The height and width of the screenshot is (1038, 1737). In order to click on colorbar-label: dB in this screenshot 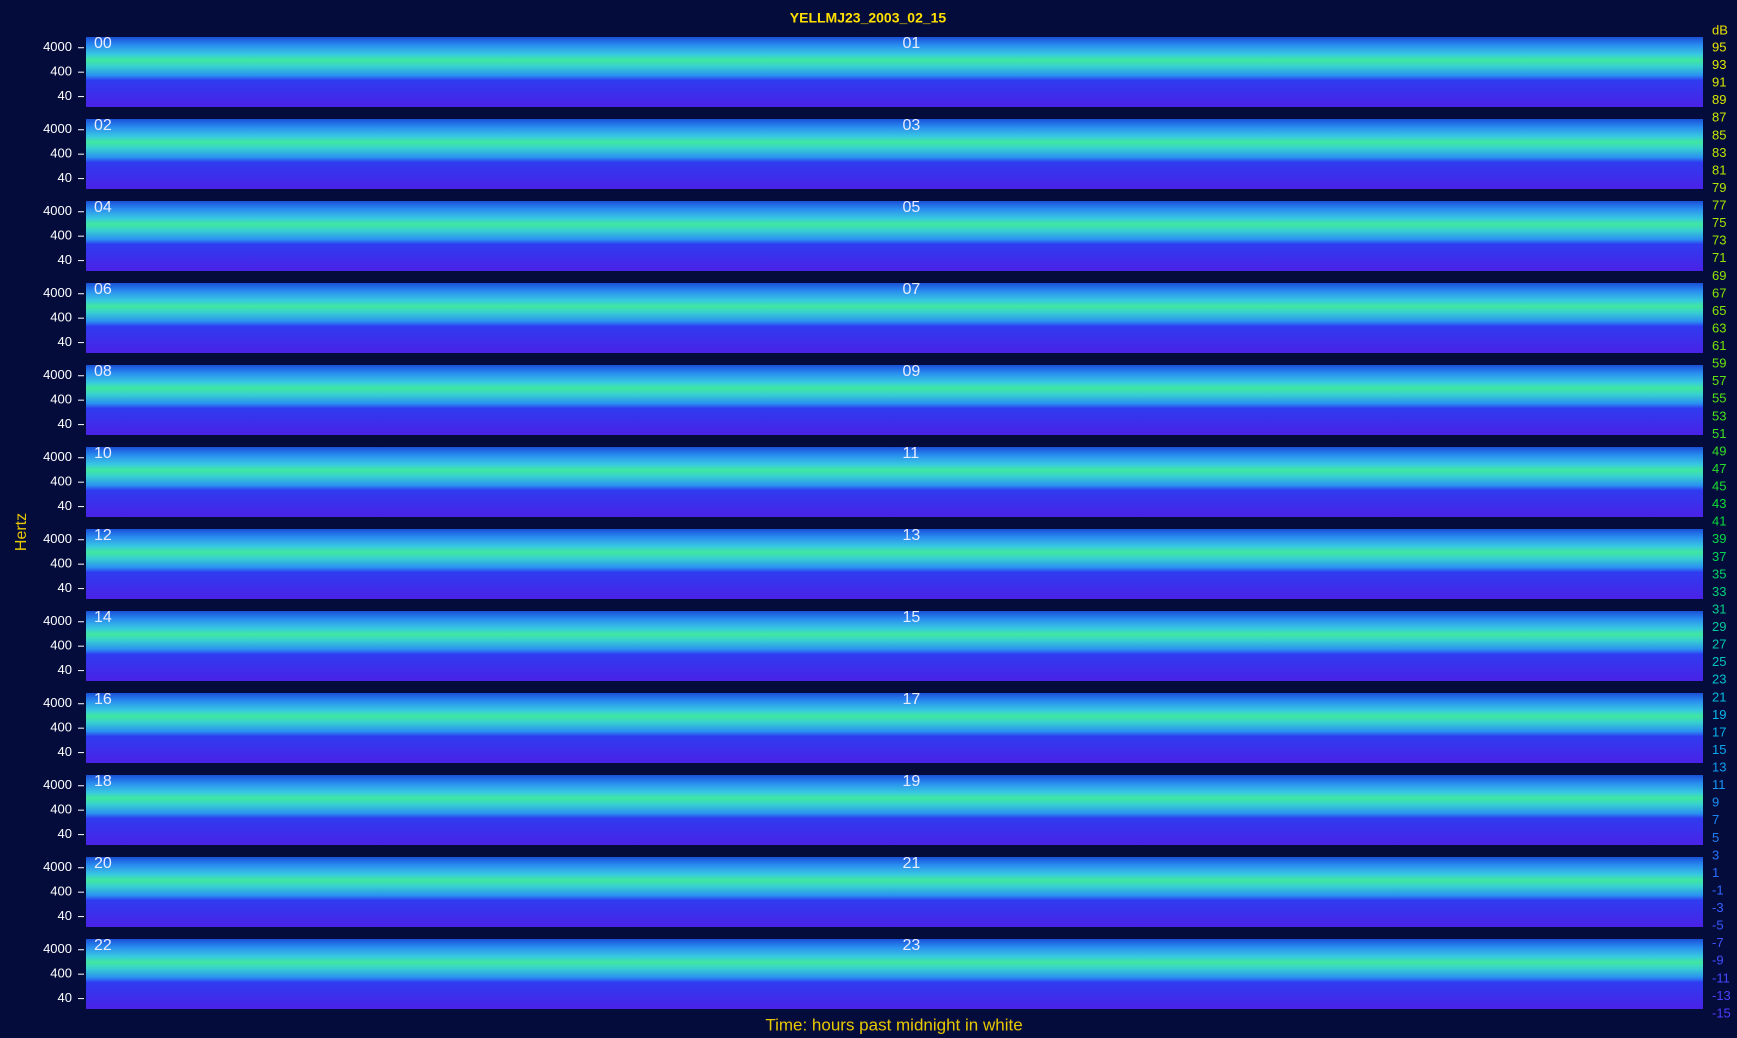, I will do `click(1720, 29)`.